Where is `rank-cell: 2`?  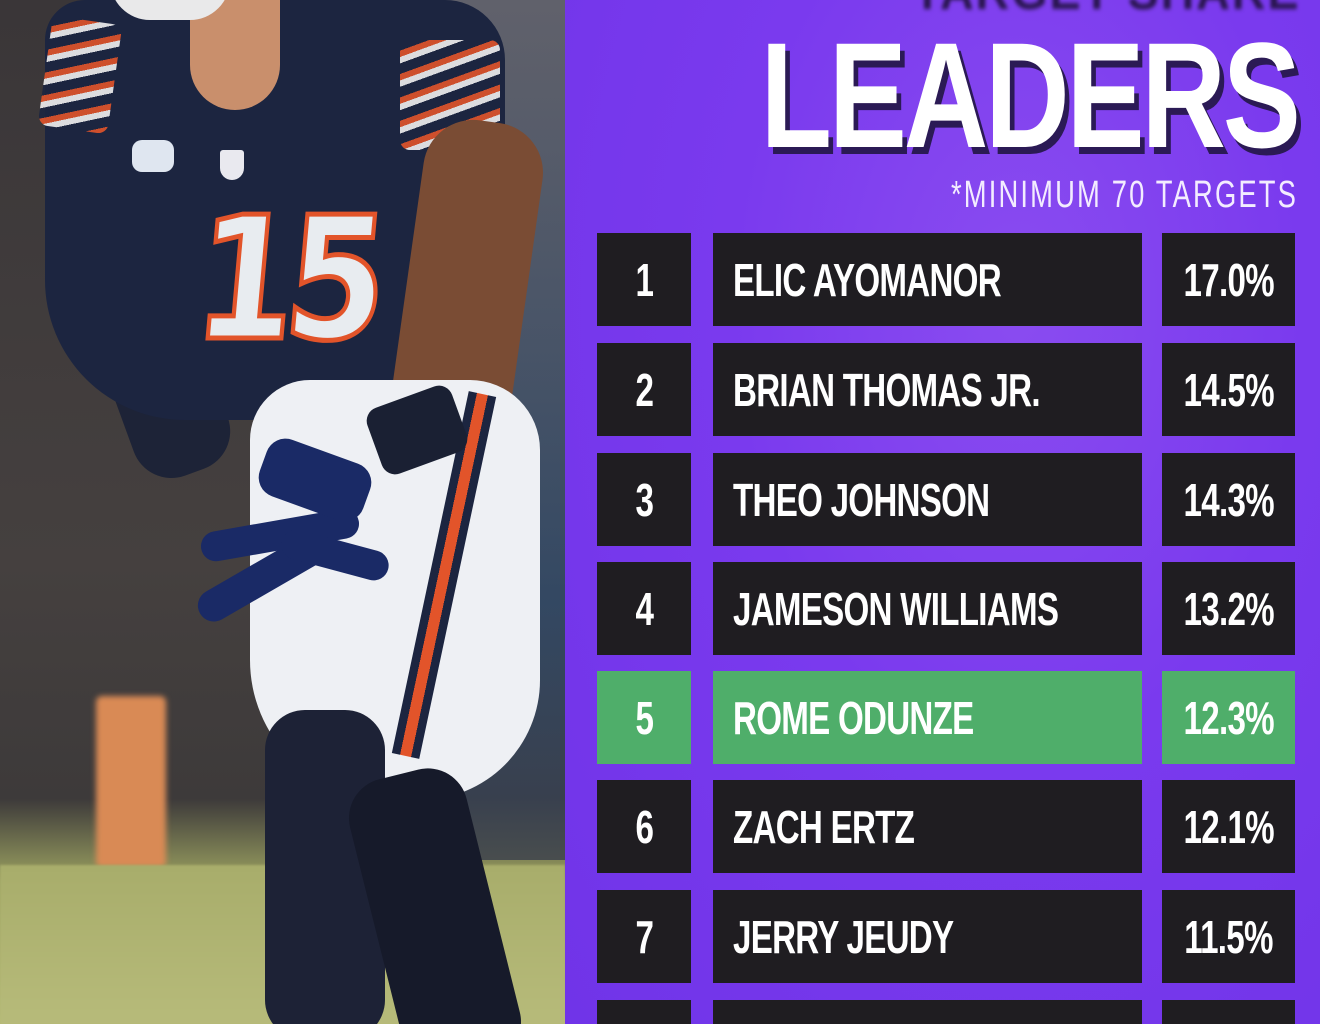
rank-cell: 2 is located at coordinates (644, 389).